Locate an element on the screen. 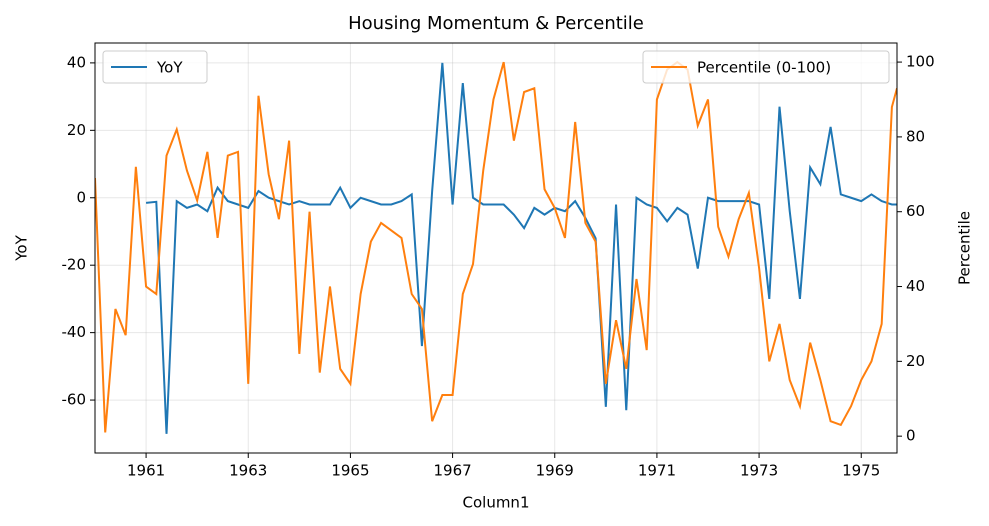  y-tick-label: 20 is located at coordinates (76, 130).